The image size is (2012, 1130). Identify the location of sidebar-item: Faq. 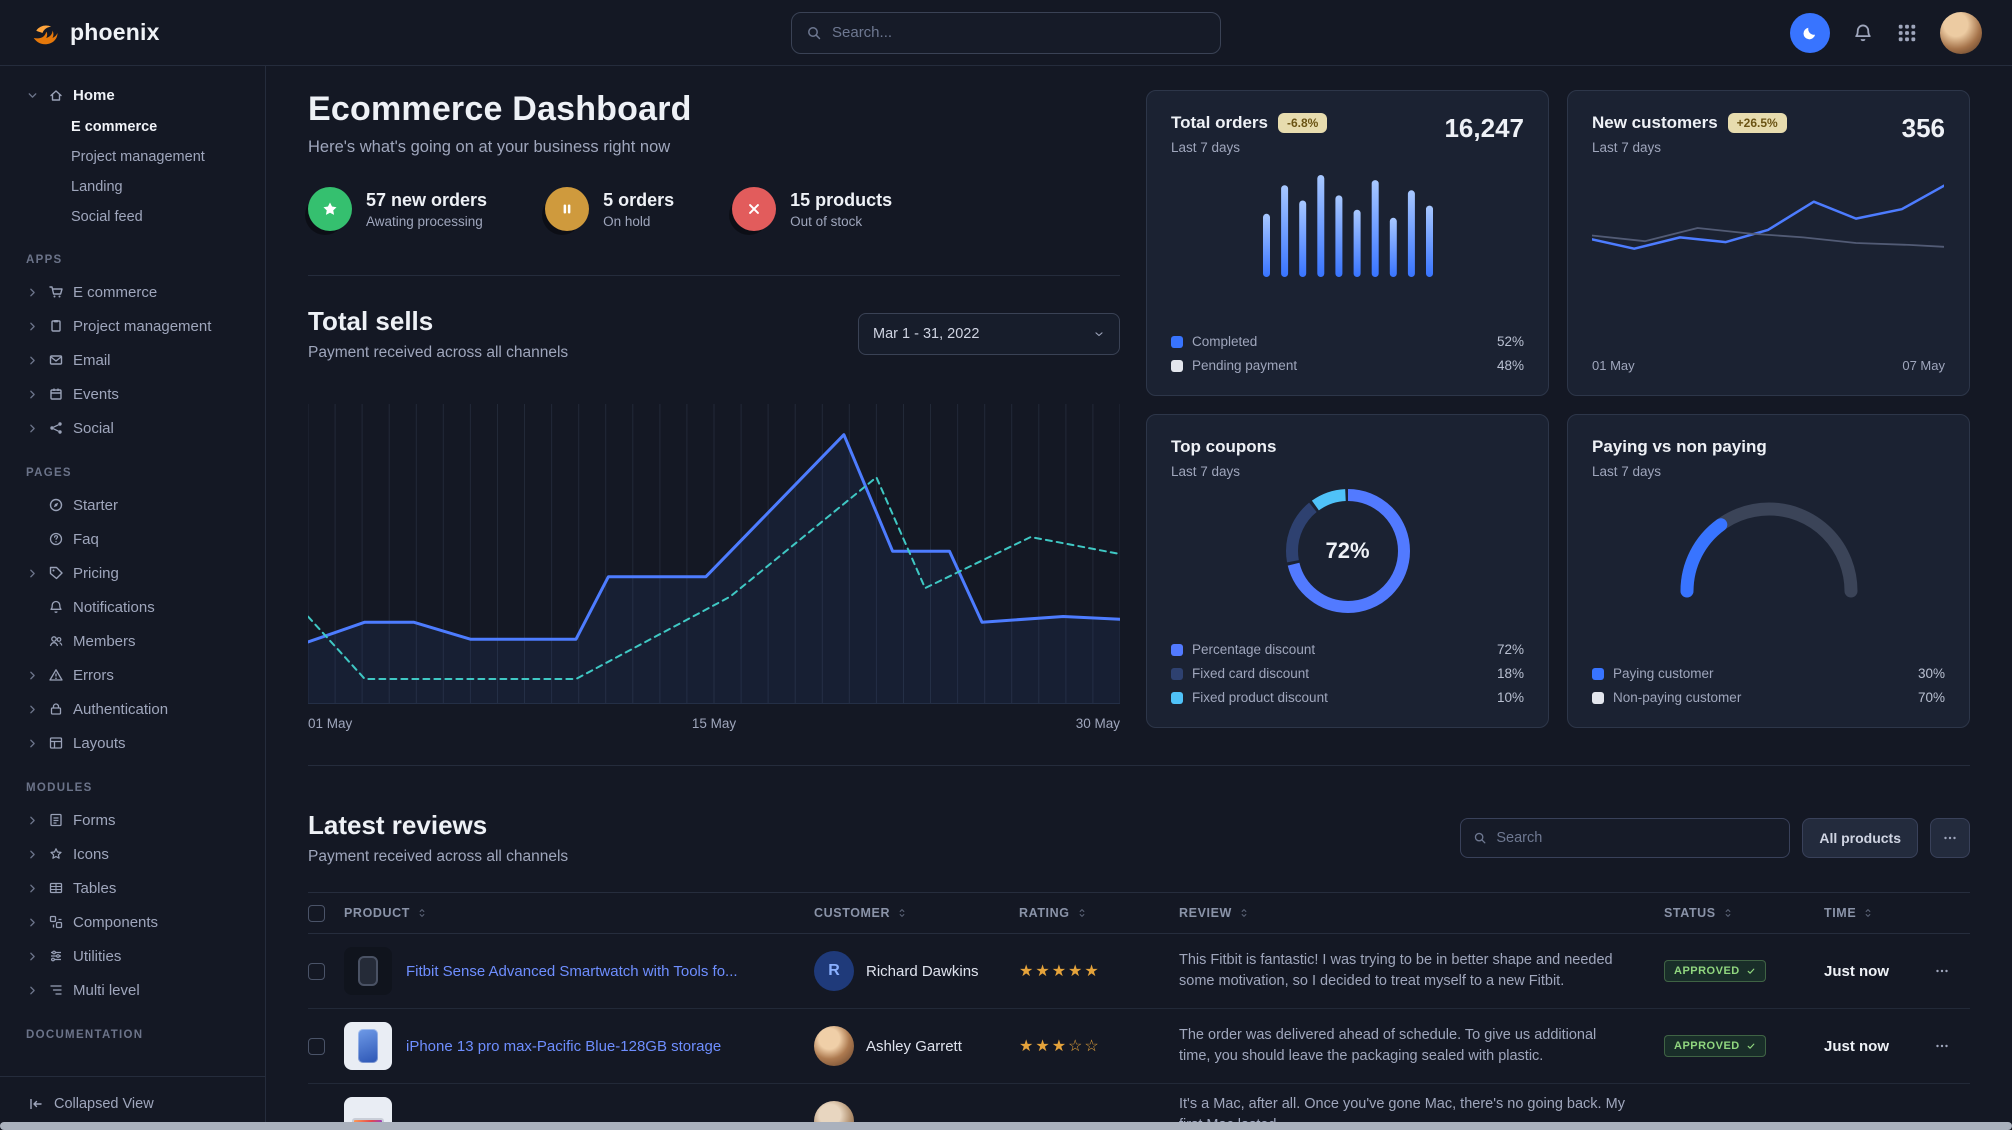
(132, 539).